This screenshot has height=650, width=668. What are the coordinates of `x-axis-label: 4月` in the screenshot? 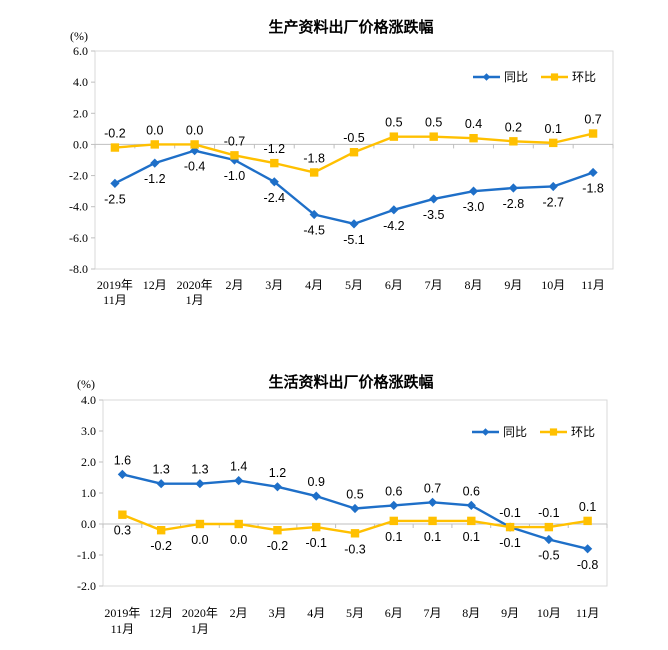 It's located at (316, 613).